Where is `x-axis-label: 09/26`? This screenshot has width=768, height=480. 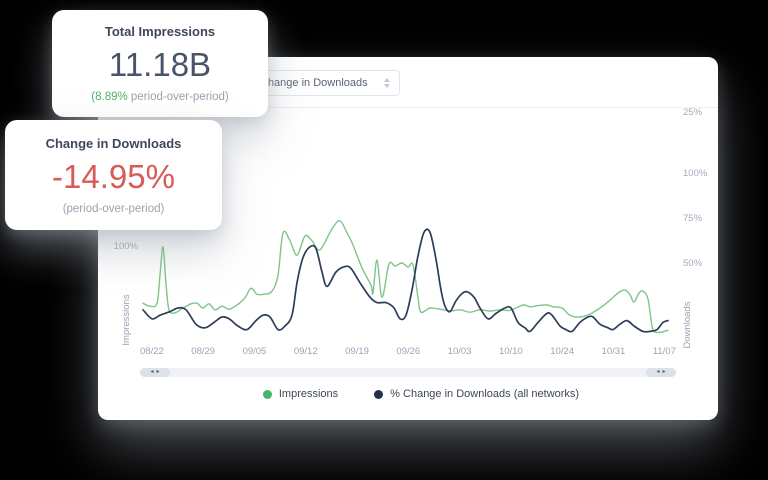
x-axis-label: 09/26 is located at coordinates (408, 351).